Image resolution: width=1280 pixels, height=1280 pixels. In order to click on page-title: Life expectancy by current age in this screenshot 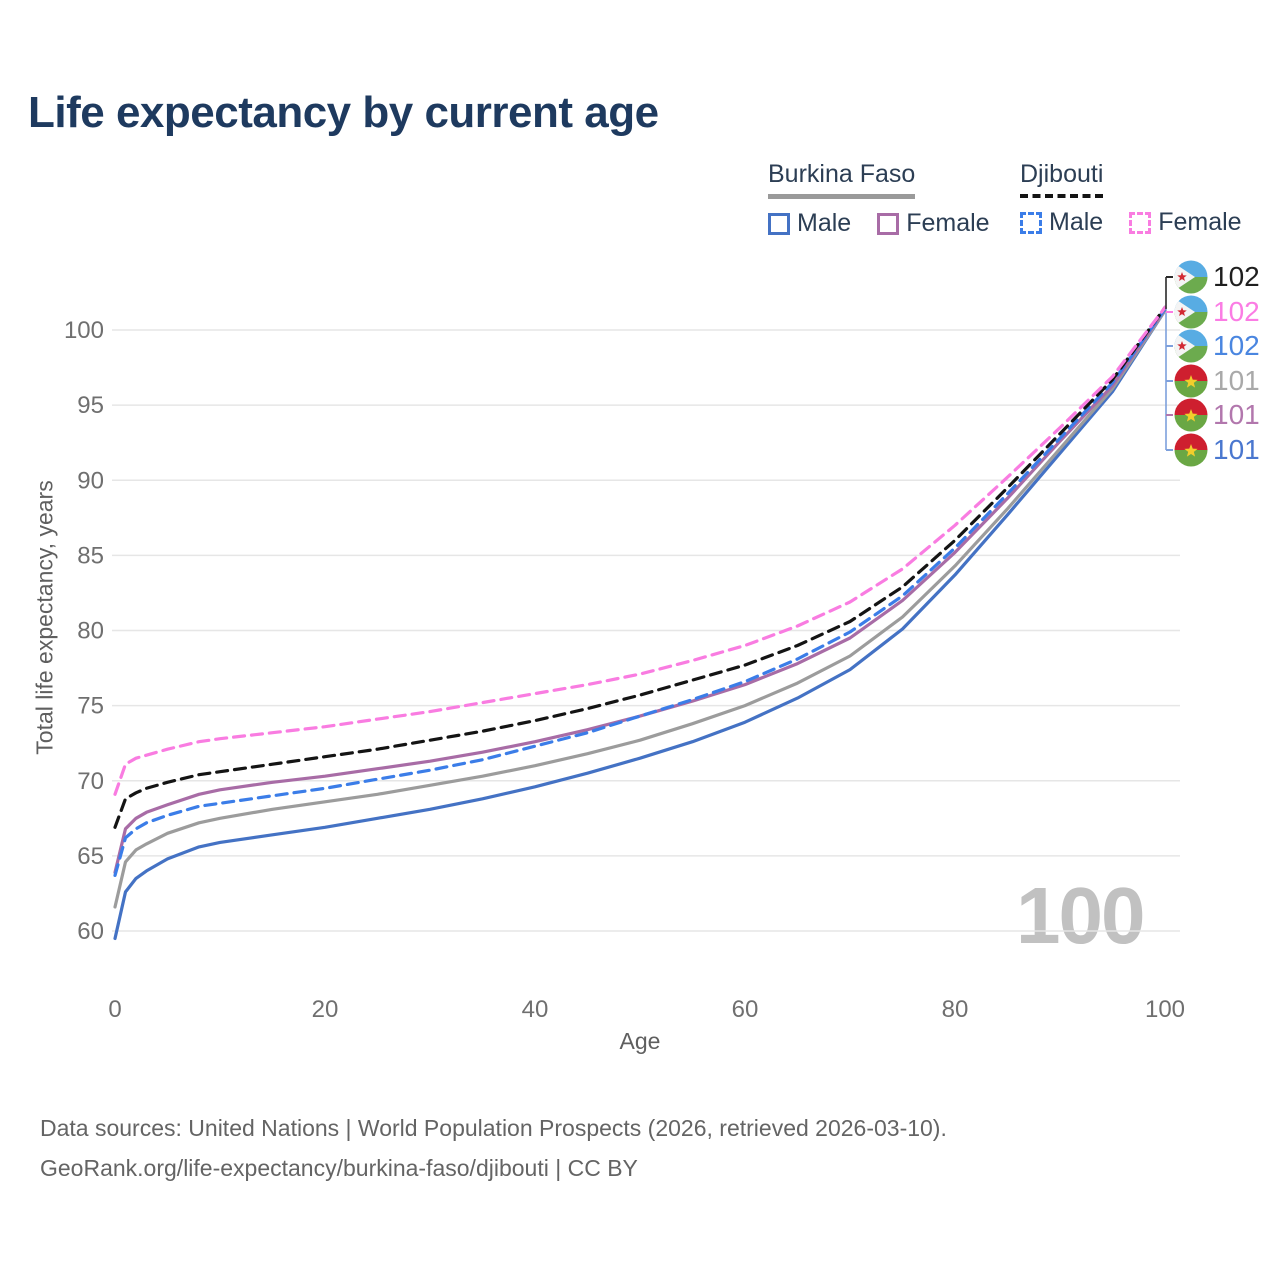, I will do `click(343, 112)`.